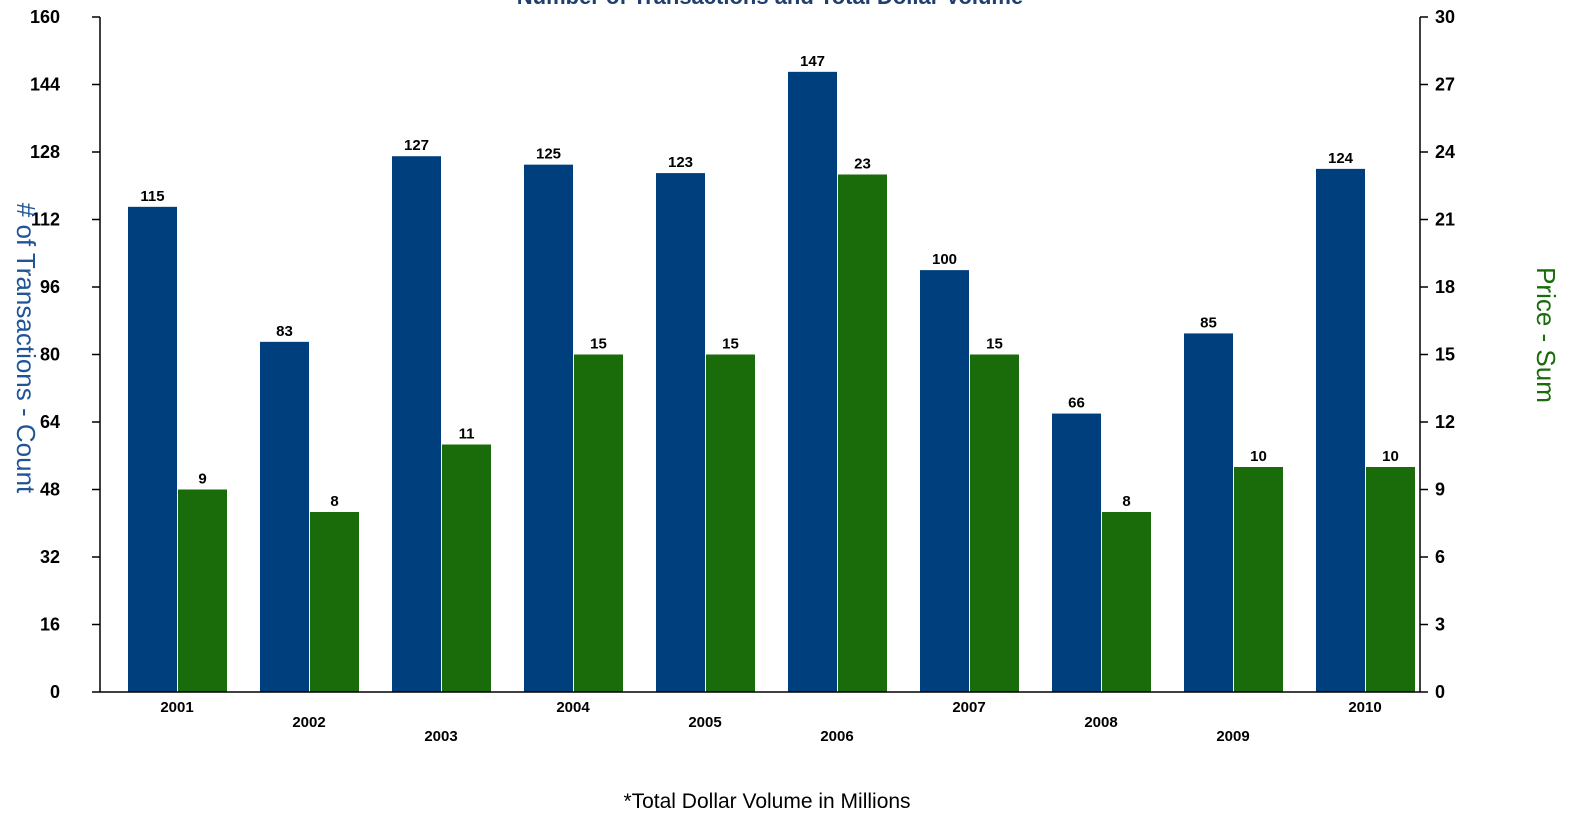 Image resolution: width=1589 pixels, height=827 pixels. I want to click on right-tick-label: 6, so click(1440, 557).